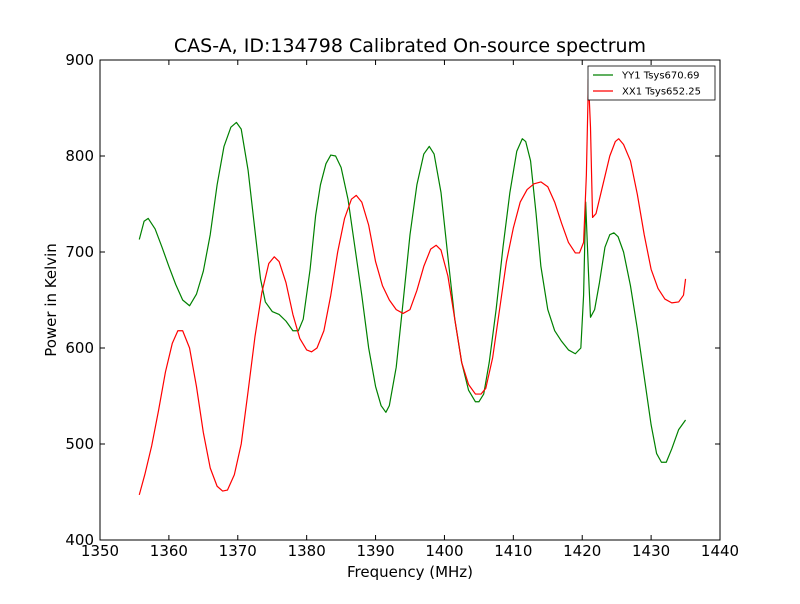  I want to click on x-tick-label: 1380, so click(307, 551).